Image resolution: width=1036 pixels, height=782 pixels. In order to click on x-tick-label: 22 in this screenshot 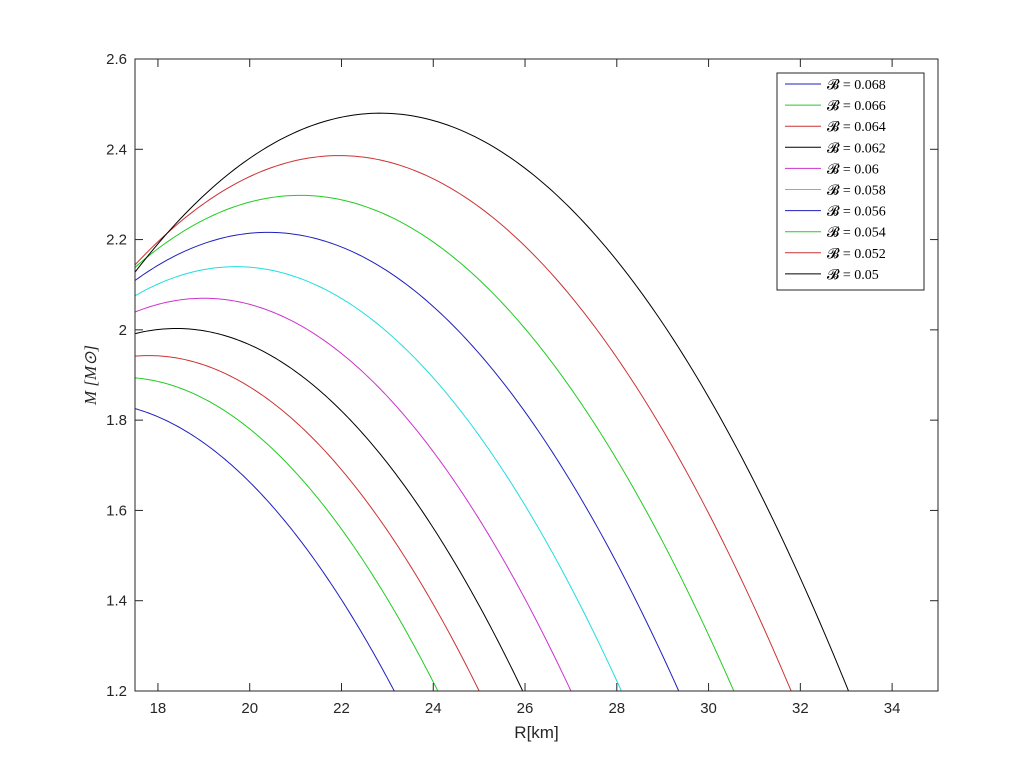, I will do `click(341, 708)`.